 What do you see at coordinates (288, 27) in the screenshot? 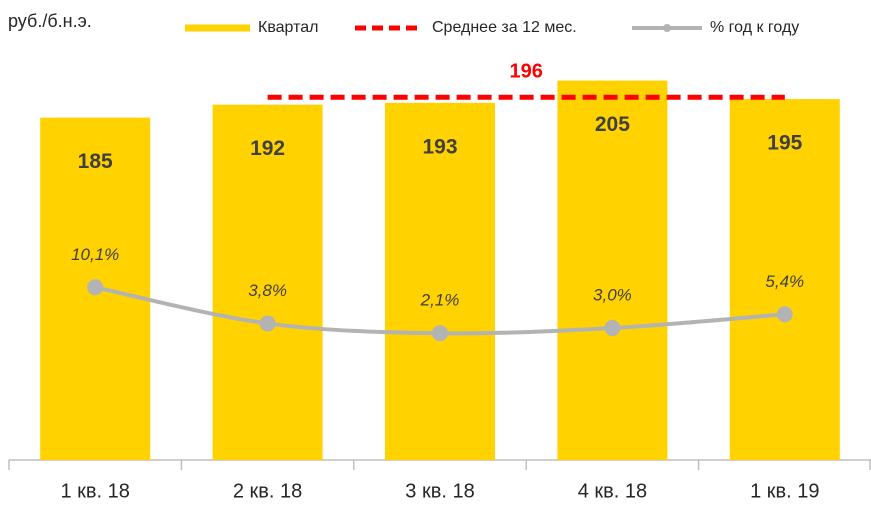
I see `legend-label: Квартал` at bounding box center [288, 27].